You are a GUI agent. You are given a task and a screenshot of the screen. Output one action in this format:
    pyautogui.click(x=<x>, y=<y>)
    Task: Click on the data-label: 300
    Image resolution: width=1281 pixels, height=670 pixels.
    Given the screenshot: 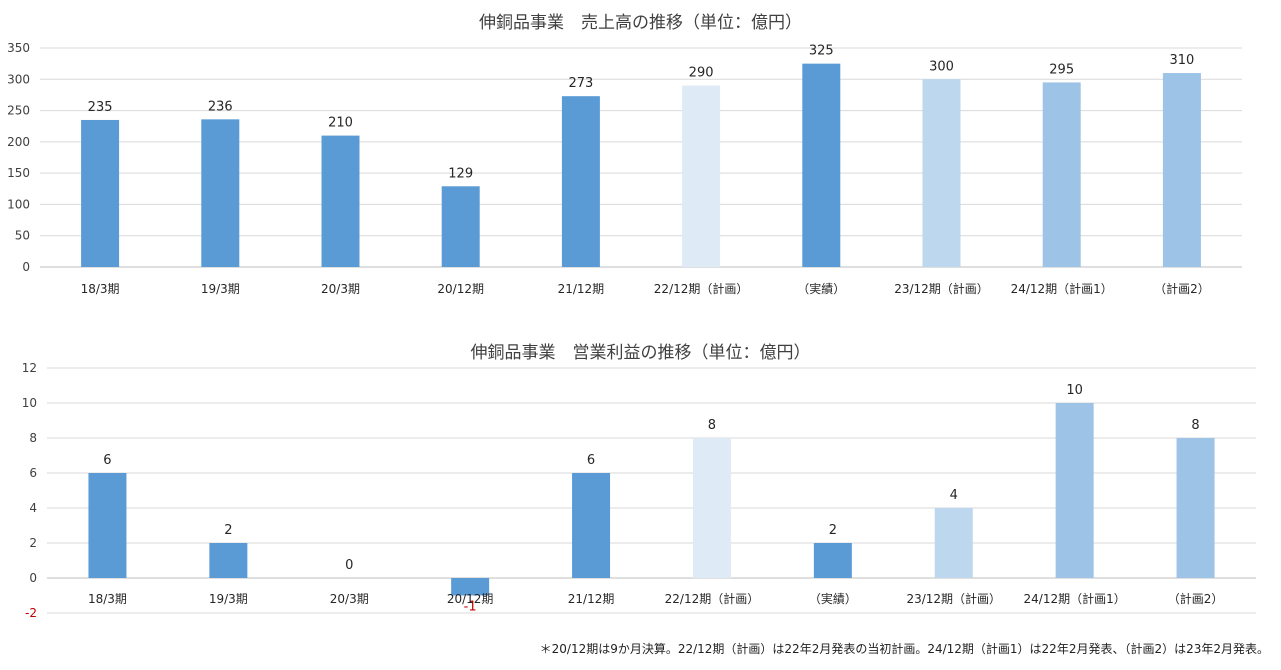 What is the action you would take?
    pyautogui.click(x=941, y=66)
    